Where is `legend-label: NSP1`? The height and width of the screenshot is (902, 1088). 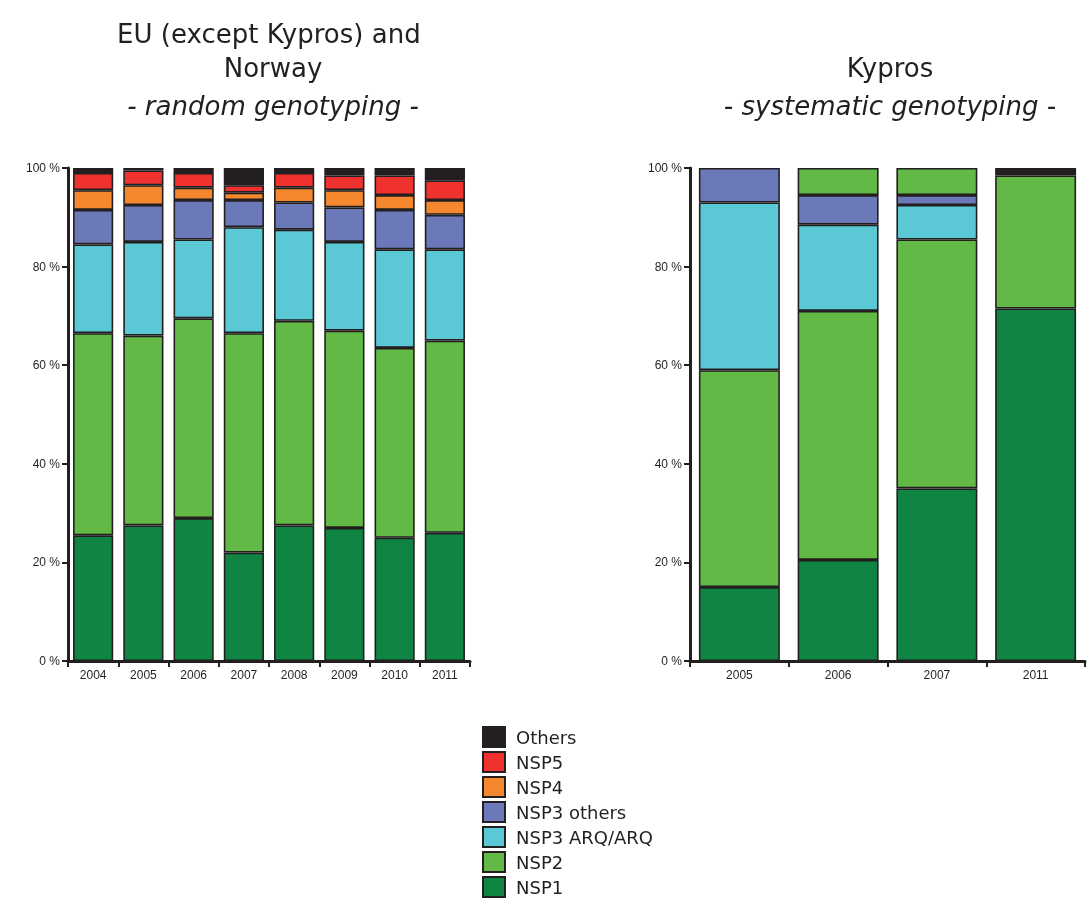 legend-label: NSP1 is located at coordinates (540, 887).